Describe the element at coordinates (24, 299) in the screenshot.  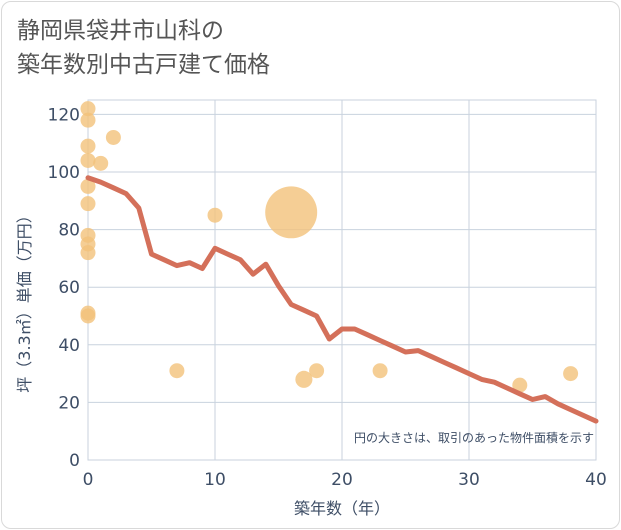
I see `y-axis-label: 坪（3.3㎡）単価（万円）` at that location.